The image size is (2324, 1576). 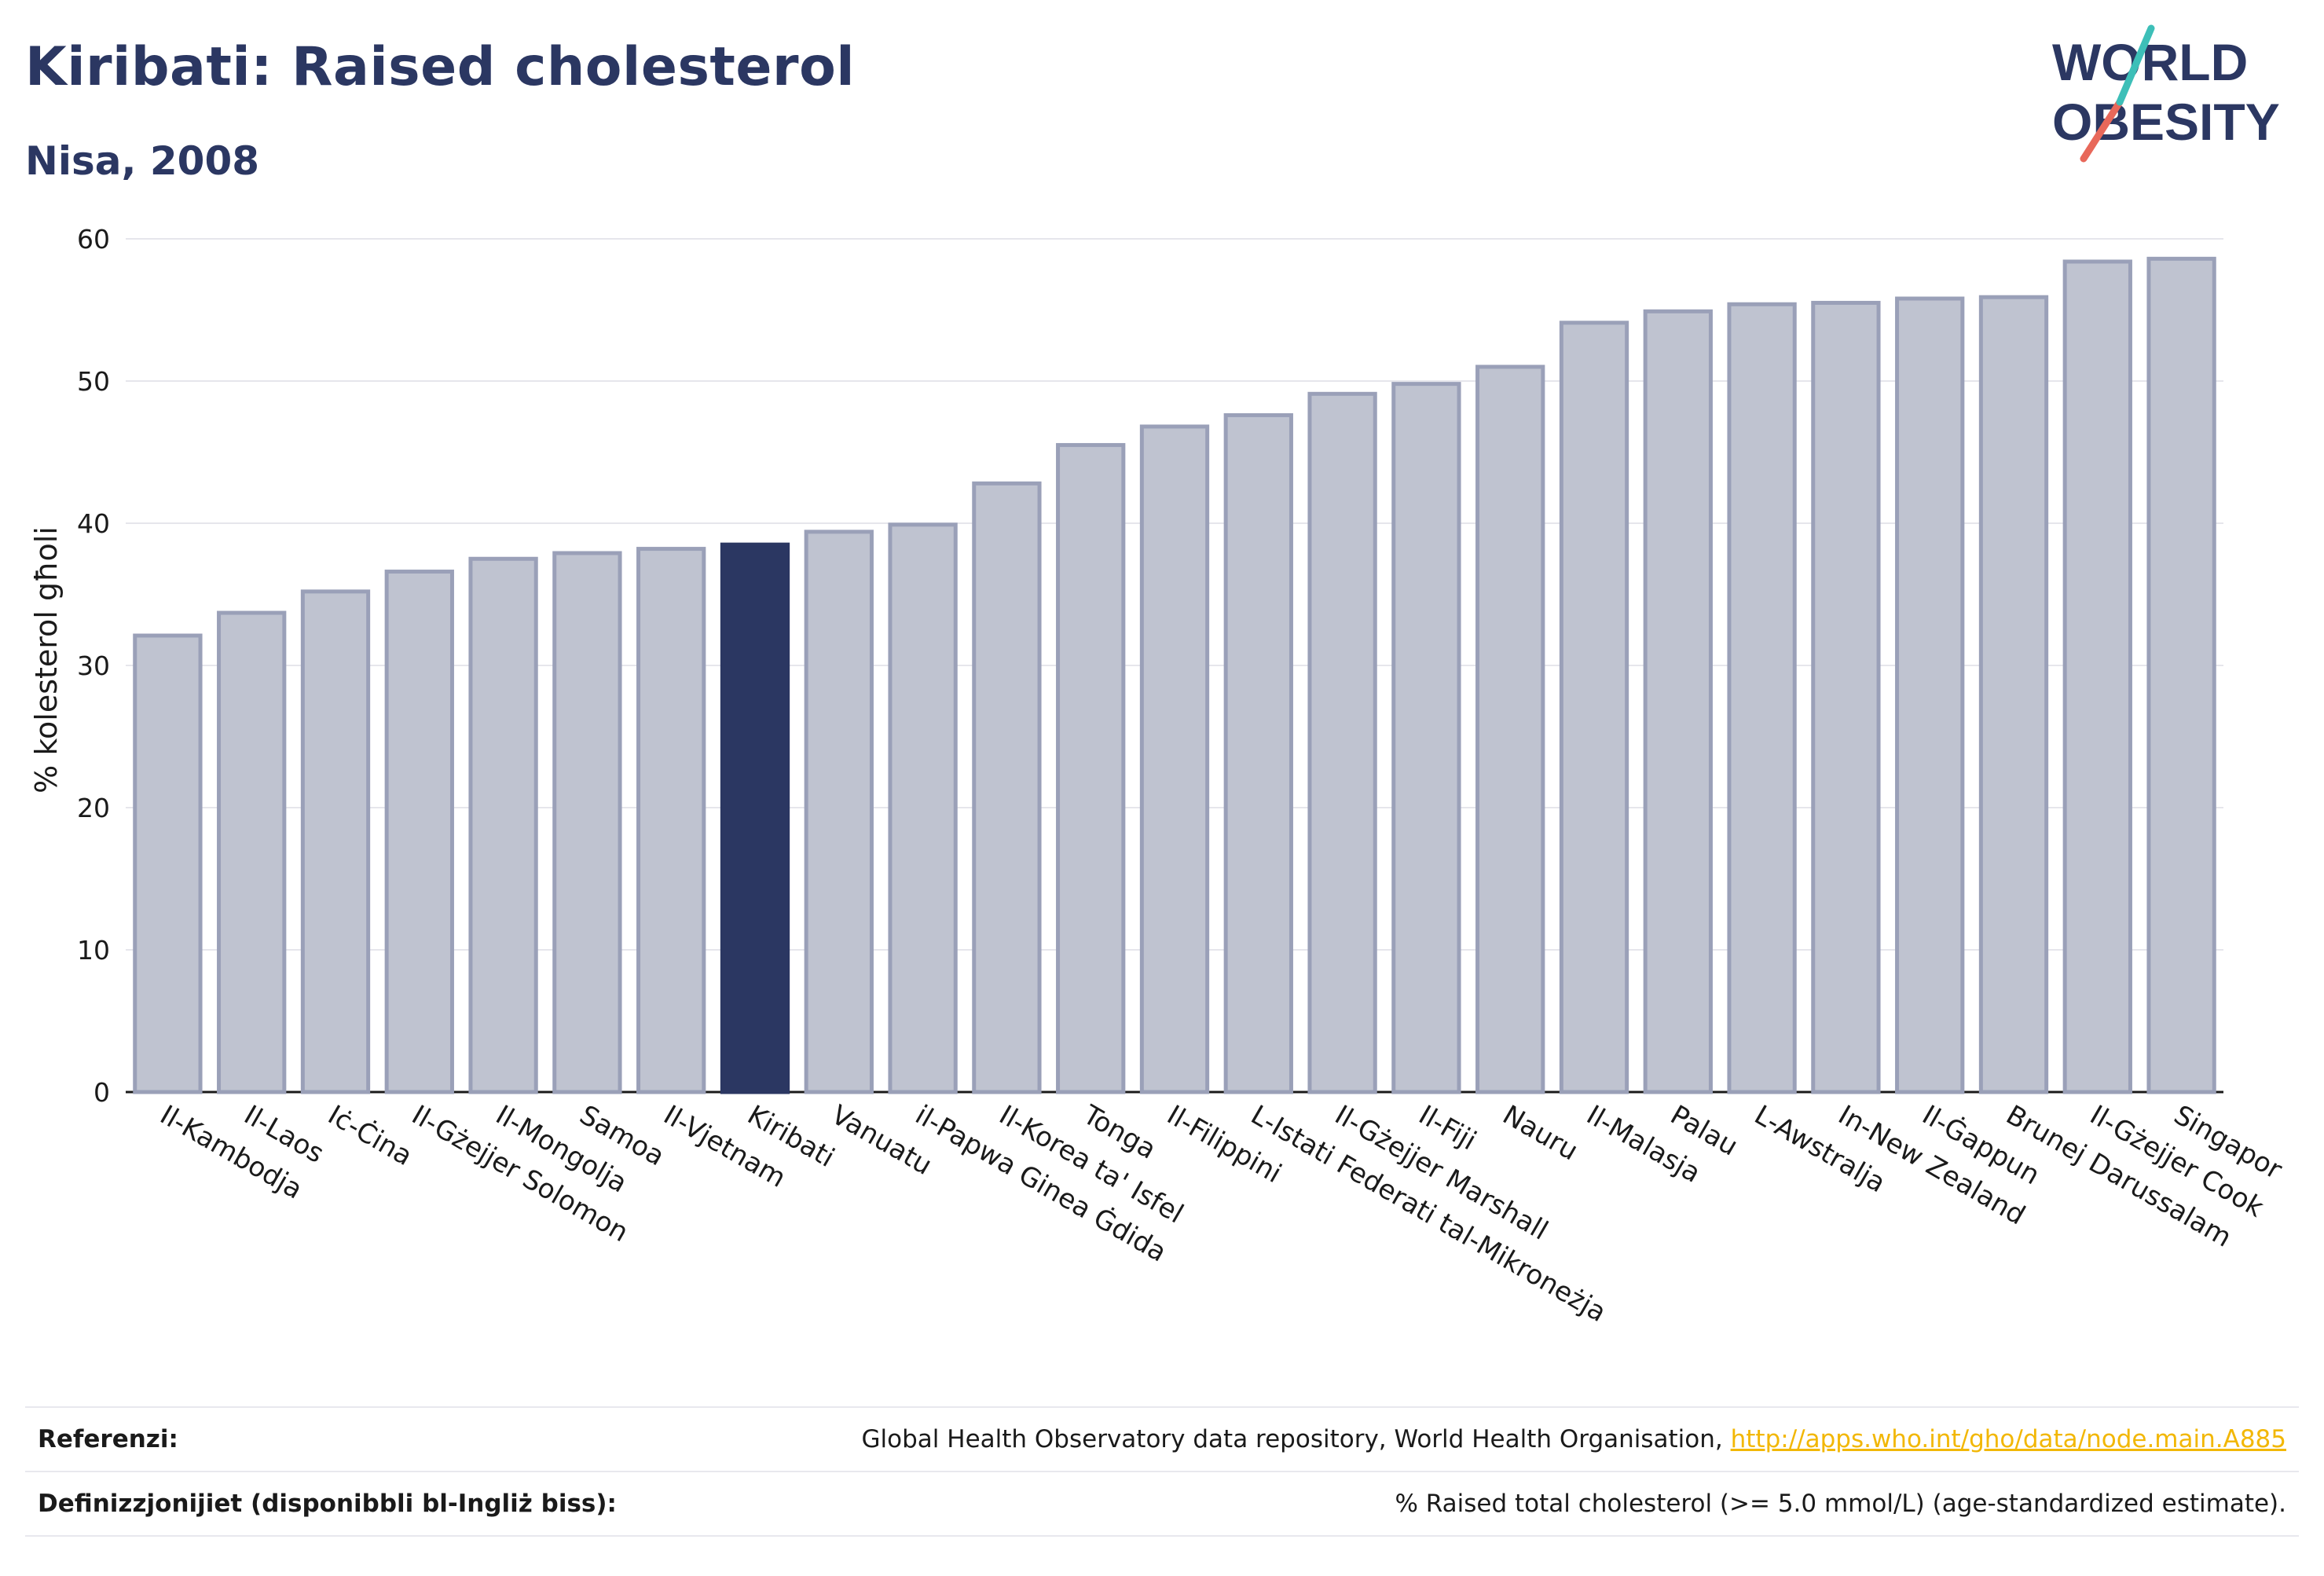 I want to click on y-tick-label: 10, so click(x=93, y=950).